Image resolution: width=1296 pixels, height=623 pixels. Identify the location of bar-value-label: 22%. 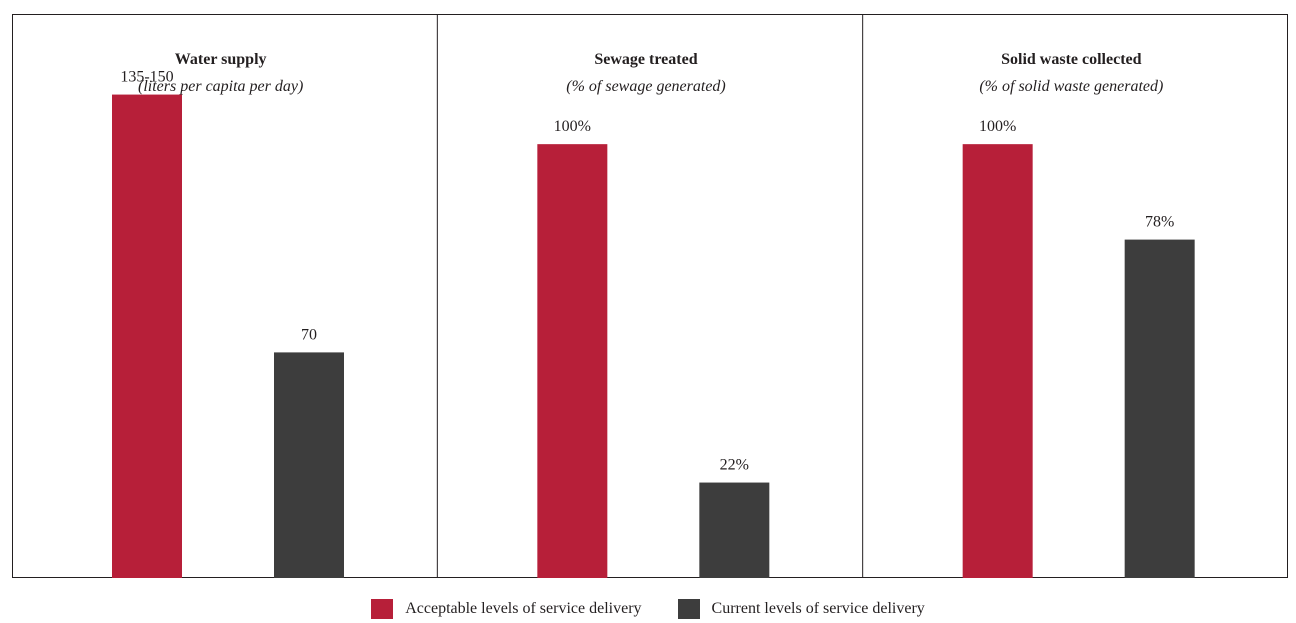
(734, 465).